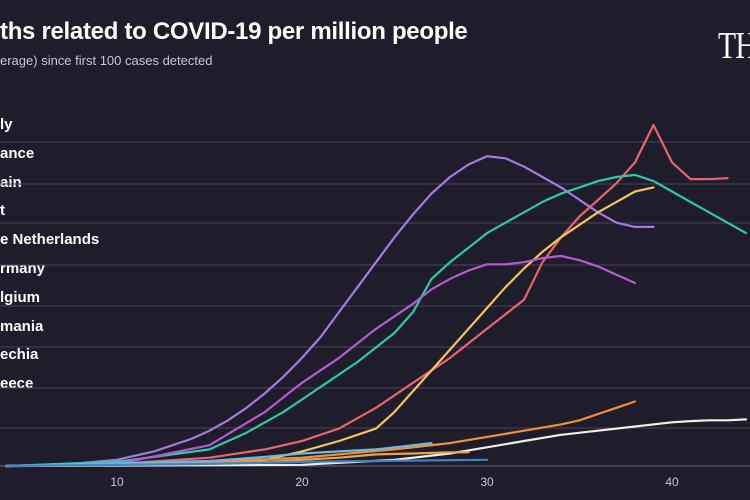  What do you see at coordinates (17, 153) in the screenshot?
I see `legend-label-france: ance` at bounding box center [17, 153].